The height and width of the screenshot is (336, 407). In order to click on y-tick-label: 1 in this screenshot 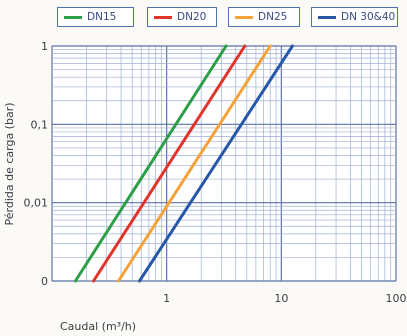, I will do `click(44, 46)`.